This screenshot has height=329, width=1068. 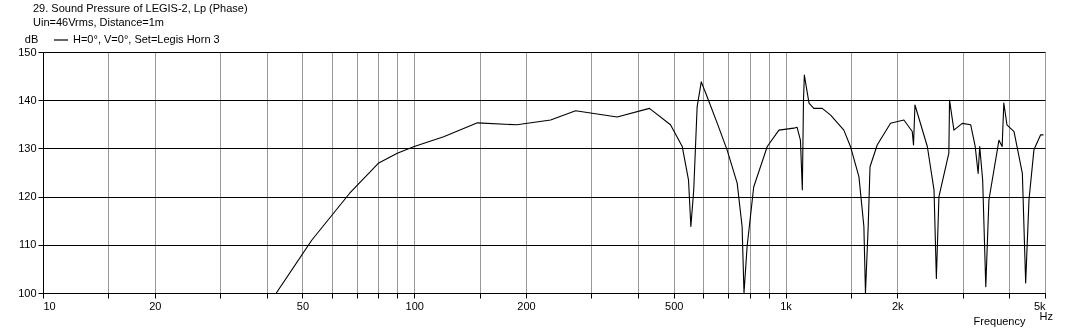 I want to click on y-tick-label: 120, so click(x=27, y=196).